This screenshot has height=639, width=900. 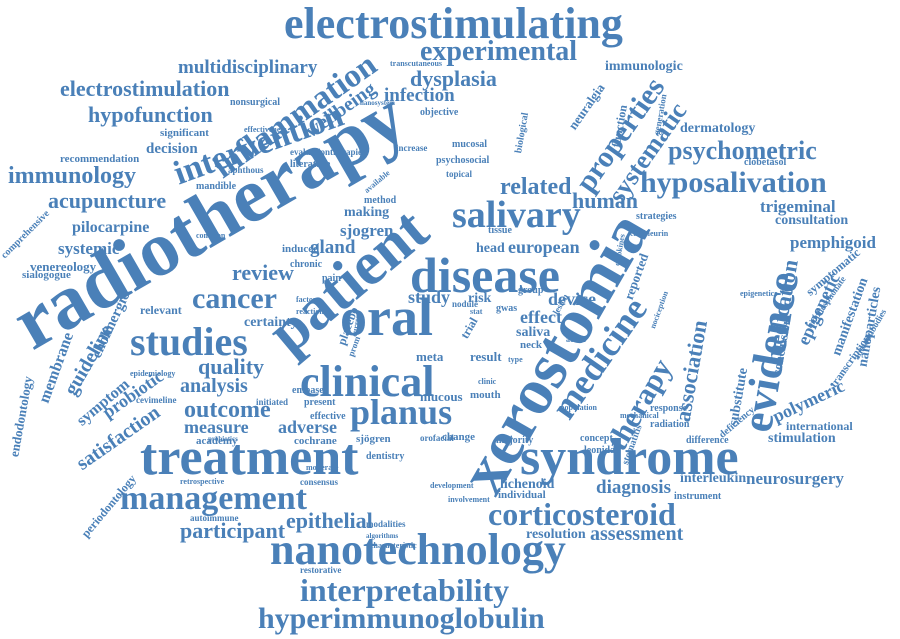 What do you see at coordinates (480, 298) in the screenshot?
I see `word: risk` at bounding box center [480, 298].